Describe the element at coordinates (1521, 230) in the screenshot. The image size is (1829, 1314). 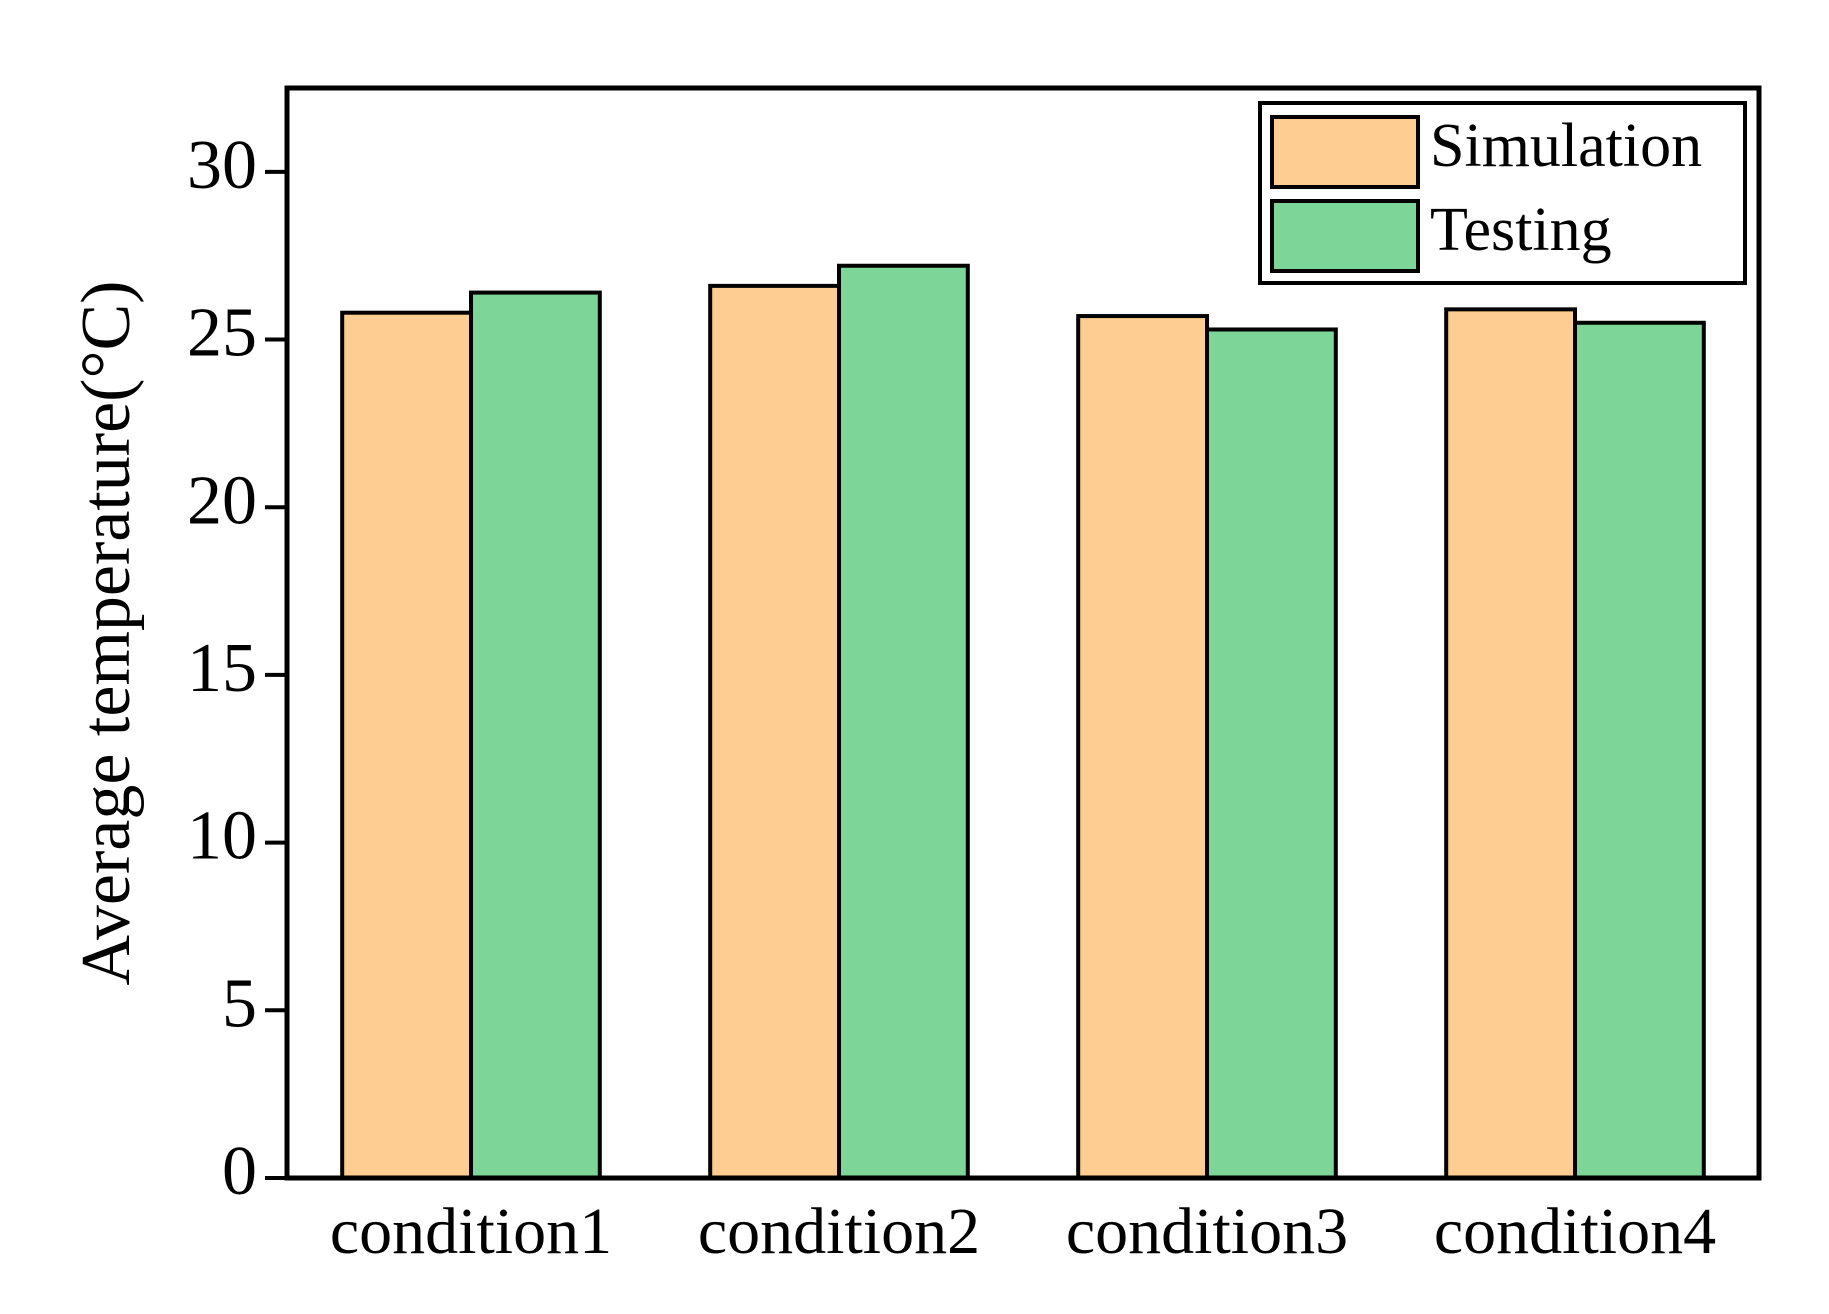
I see `legend-label: Testing` at that location.